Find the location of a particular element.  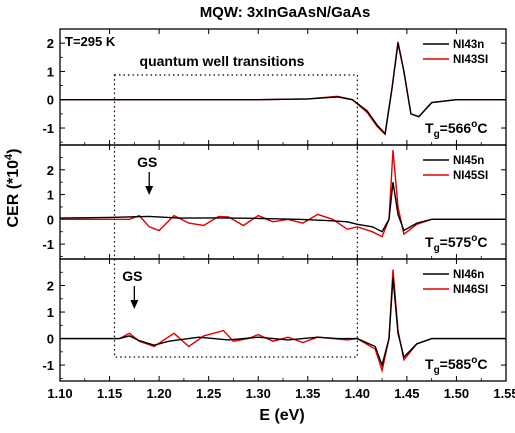

x-tick-label: 1.55 is located at coordinates (504, 393).